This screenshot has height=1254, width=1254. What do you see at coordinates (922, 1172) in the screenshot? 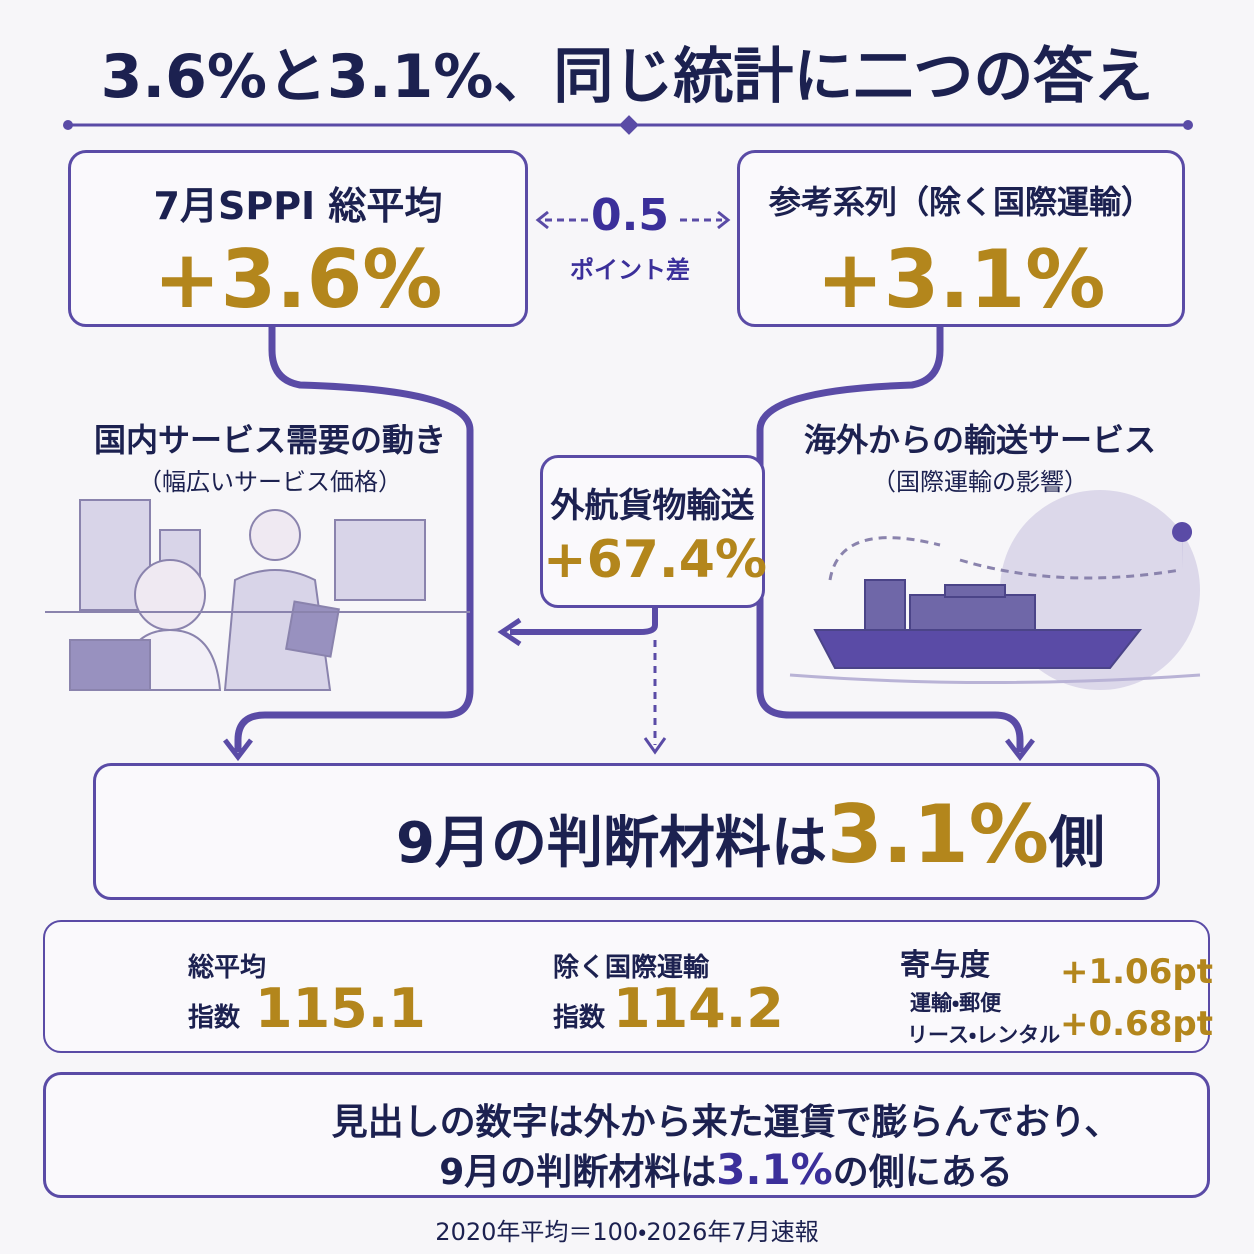
I see `text: の側にある` at bounding box center [922, 1172].